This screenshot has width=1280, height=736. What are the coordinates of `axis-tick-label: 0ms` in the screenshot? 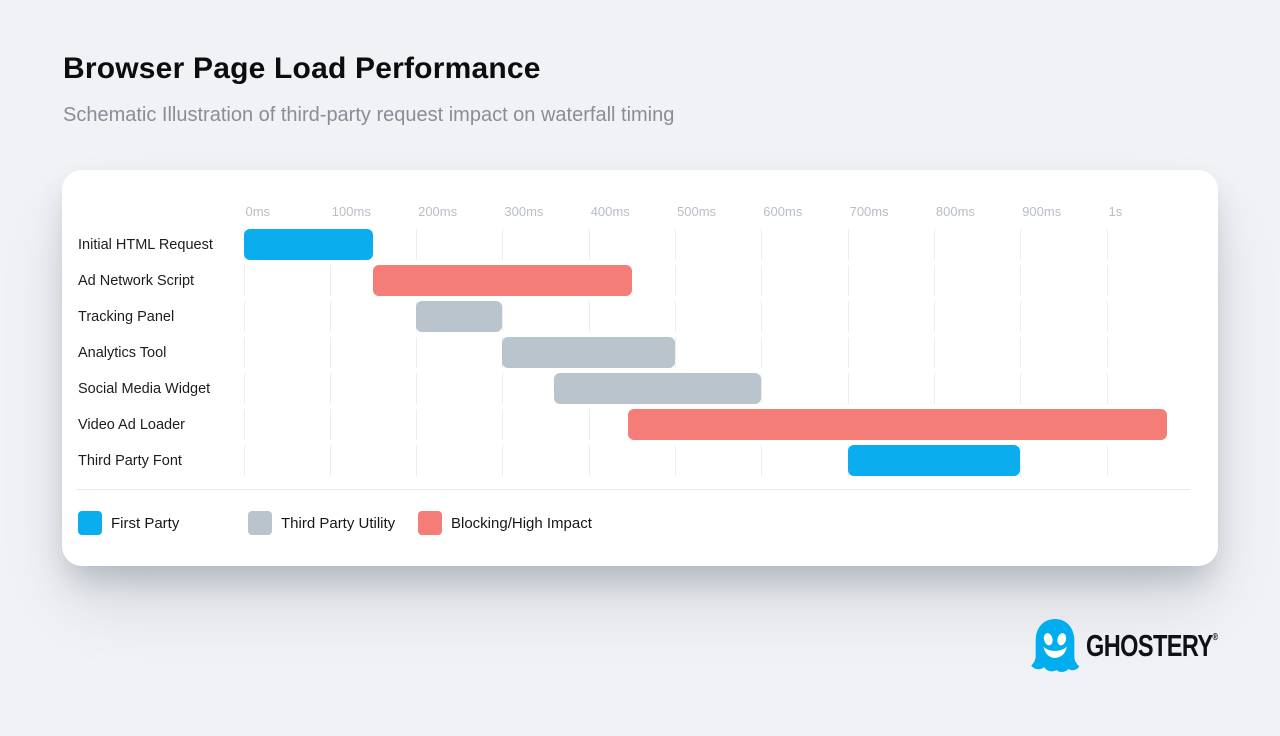 It's located at (258, 211).